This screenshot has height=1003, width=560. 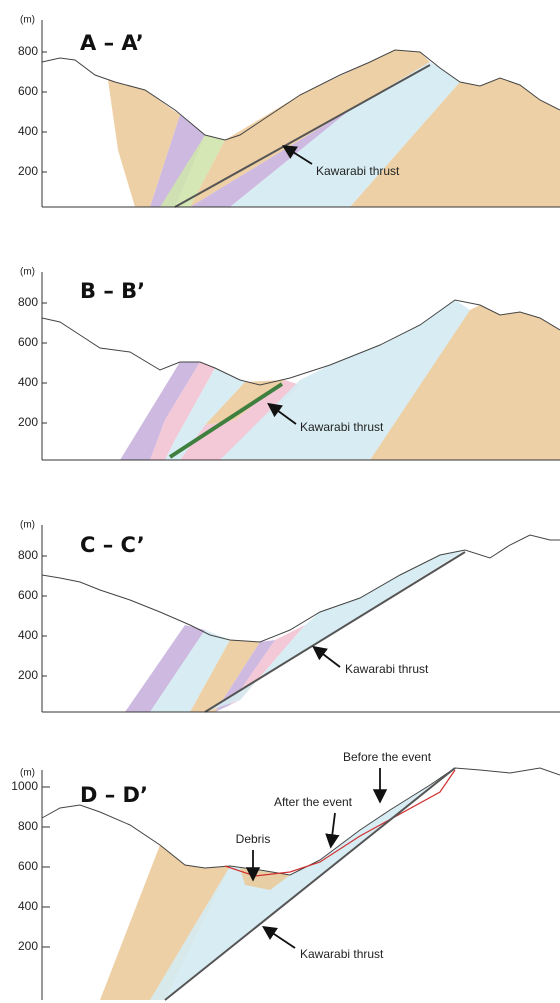 I want to click on annotation: Debris, so click(x=253, y=839).